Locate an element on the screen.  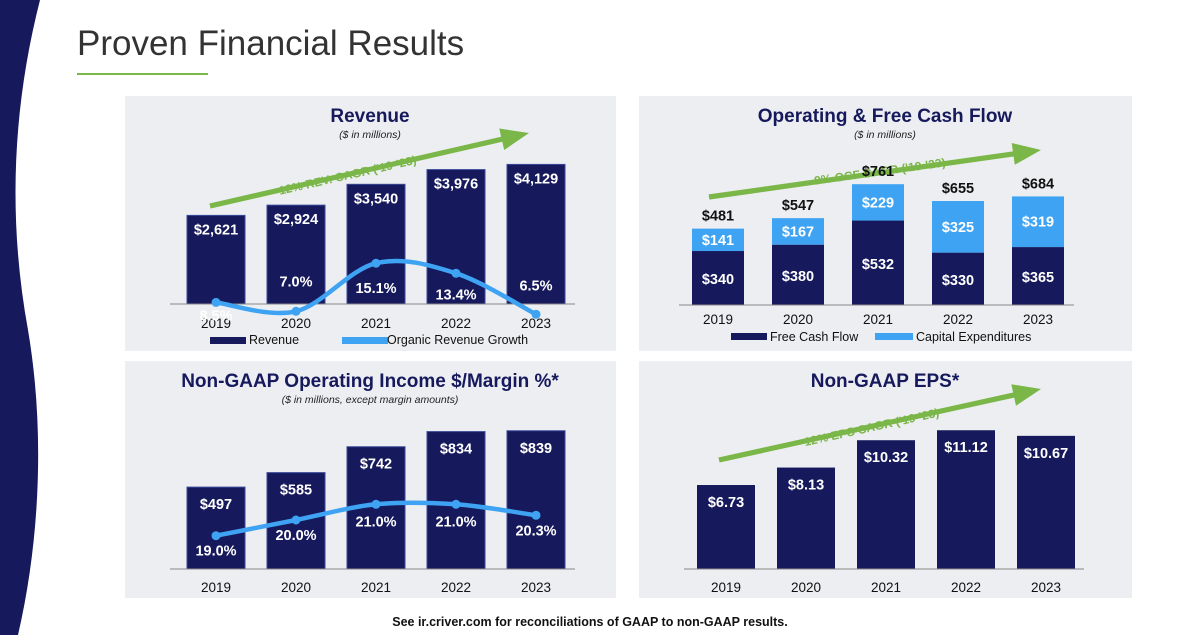
cashflow-fcf-label-2021: $532 is located at coordinates (878, 265).